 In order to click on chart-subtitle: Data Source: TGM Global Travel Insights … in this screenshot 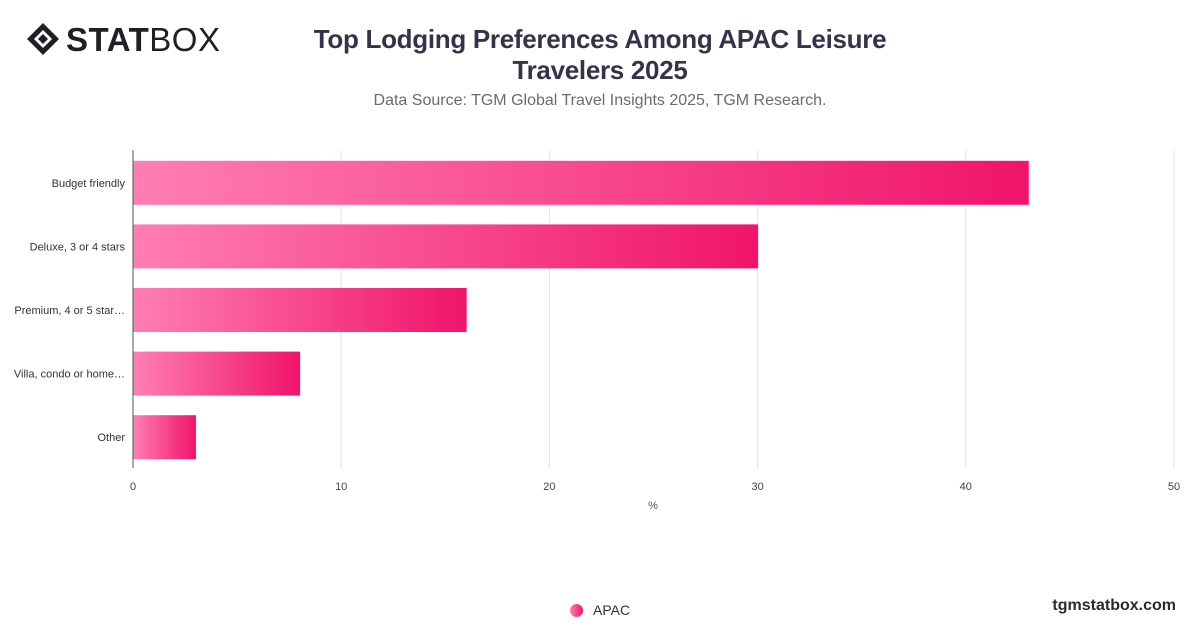, I will do `click(600, 100)`.